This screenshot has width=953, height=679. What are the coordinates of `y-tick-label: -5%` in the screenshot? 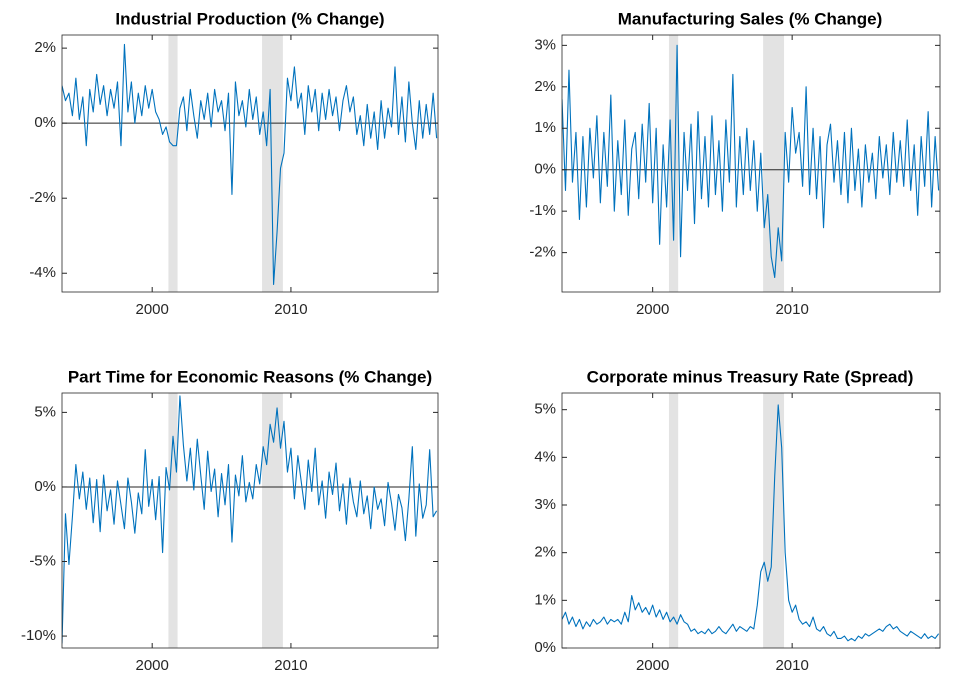 It's located at (42, 560).